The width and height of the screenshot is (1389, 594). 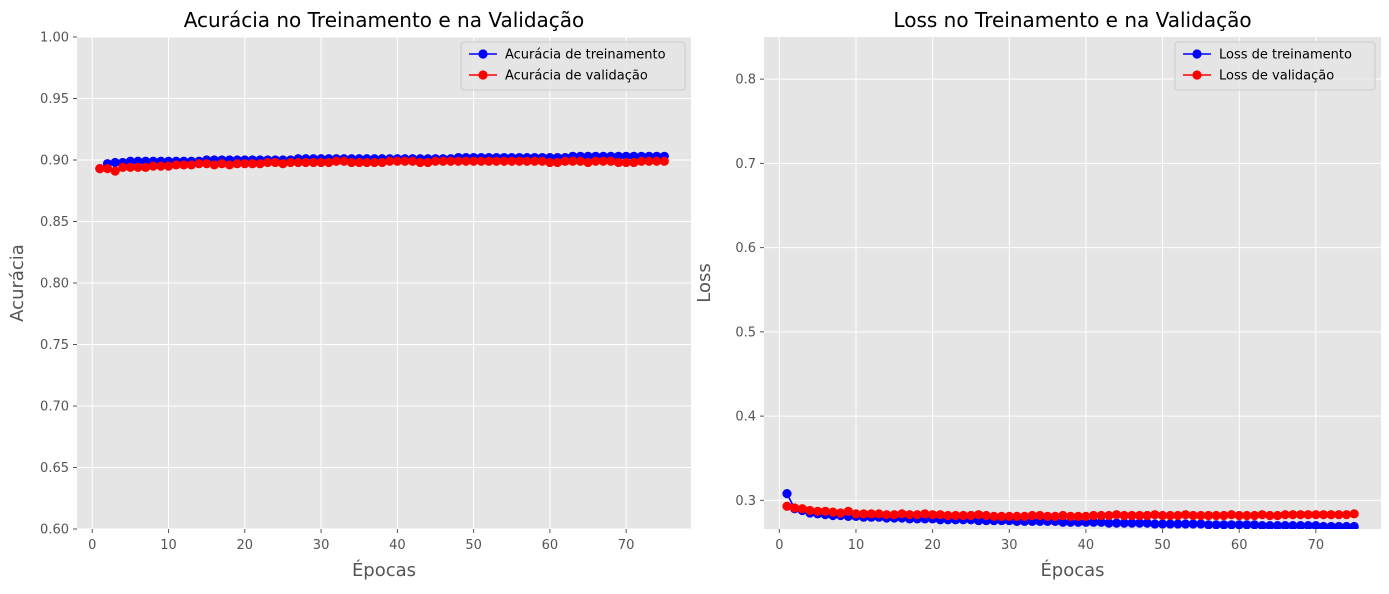 What do you see at coordinates (1275, 66) in the screenshot?
I see `legend: Loss de treinamento Loss de validação` at bounding box center [1275, 66].